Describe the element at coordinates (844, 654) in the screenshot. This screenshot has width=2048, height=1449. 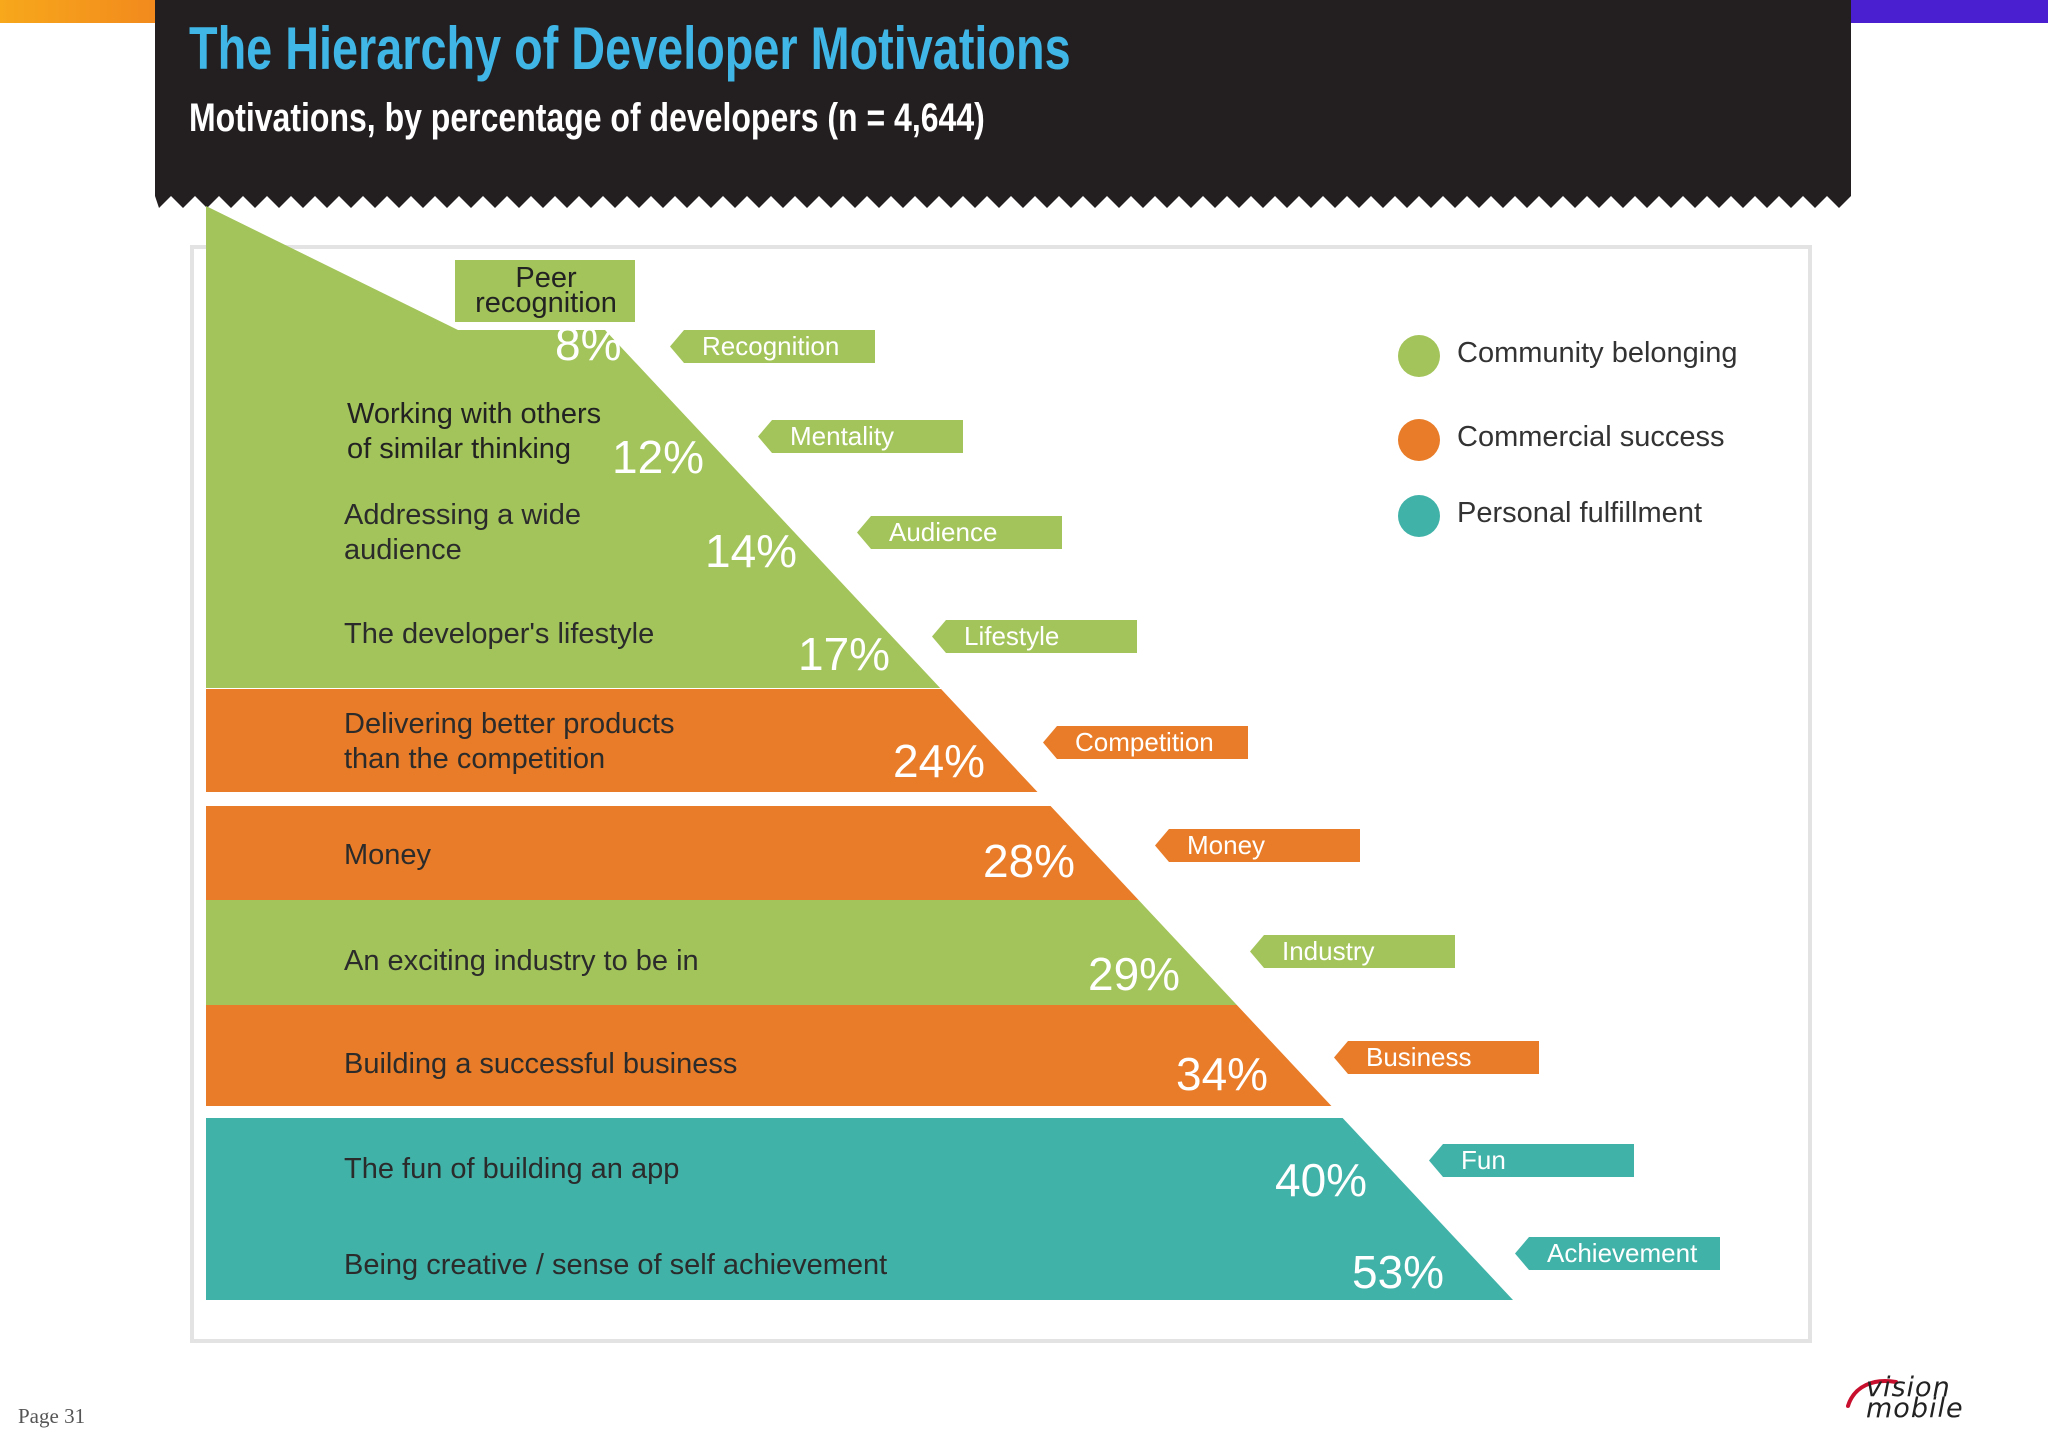
I see `row-value-lifestyle: 17%` at that location.